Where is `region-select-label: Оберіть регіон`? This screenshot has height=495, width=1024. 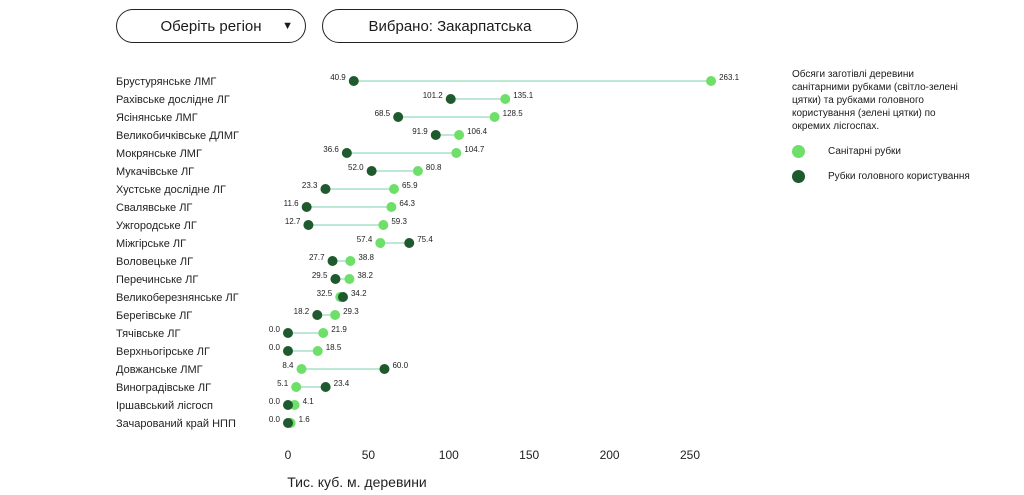 region-select-label: Оберіть регіон is located at coordinates (211, 26).